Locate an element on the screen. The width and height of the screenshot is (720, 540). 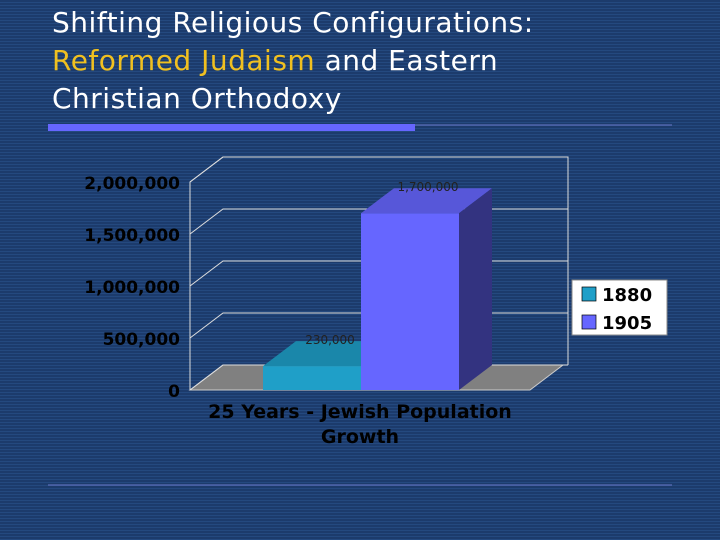
y-tick-label: 2,000,000 is located at coordinates (132, 184).